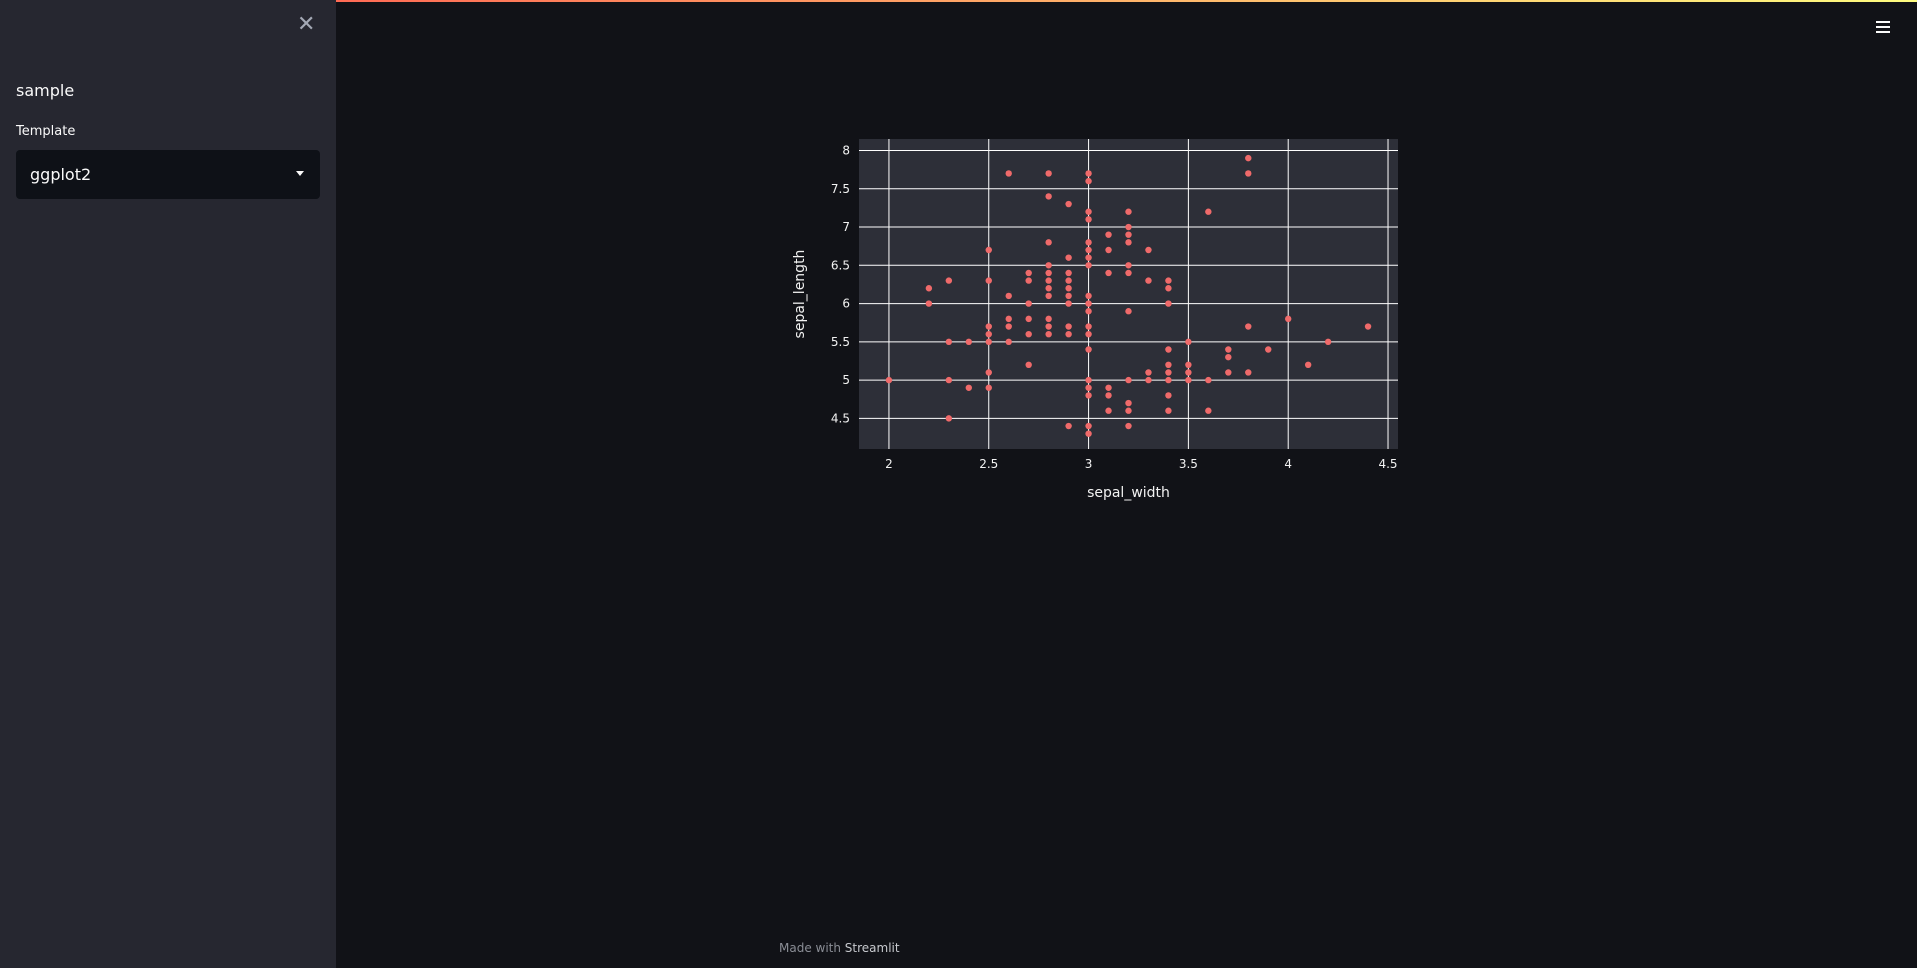 The width and height of the screenshot is (1917, 968). What do you see at coordinates (1883, 27) in the screenshot?
I see `hamburger-menu-icon` at bounding box center [1883, 27].